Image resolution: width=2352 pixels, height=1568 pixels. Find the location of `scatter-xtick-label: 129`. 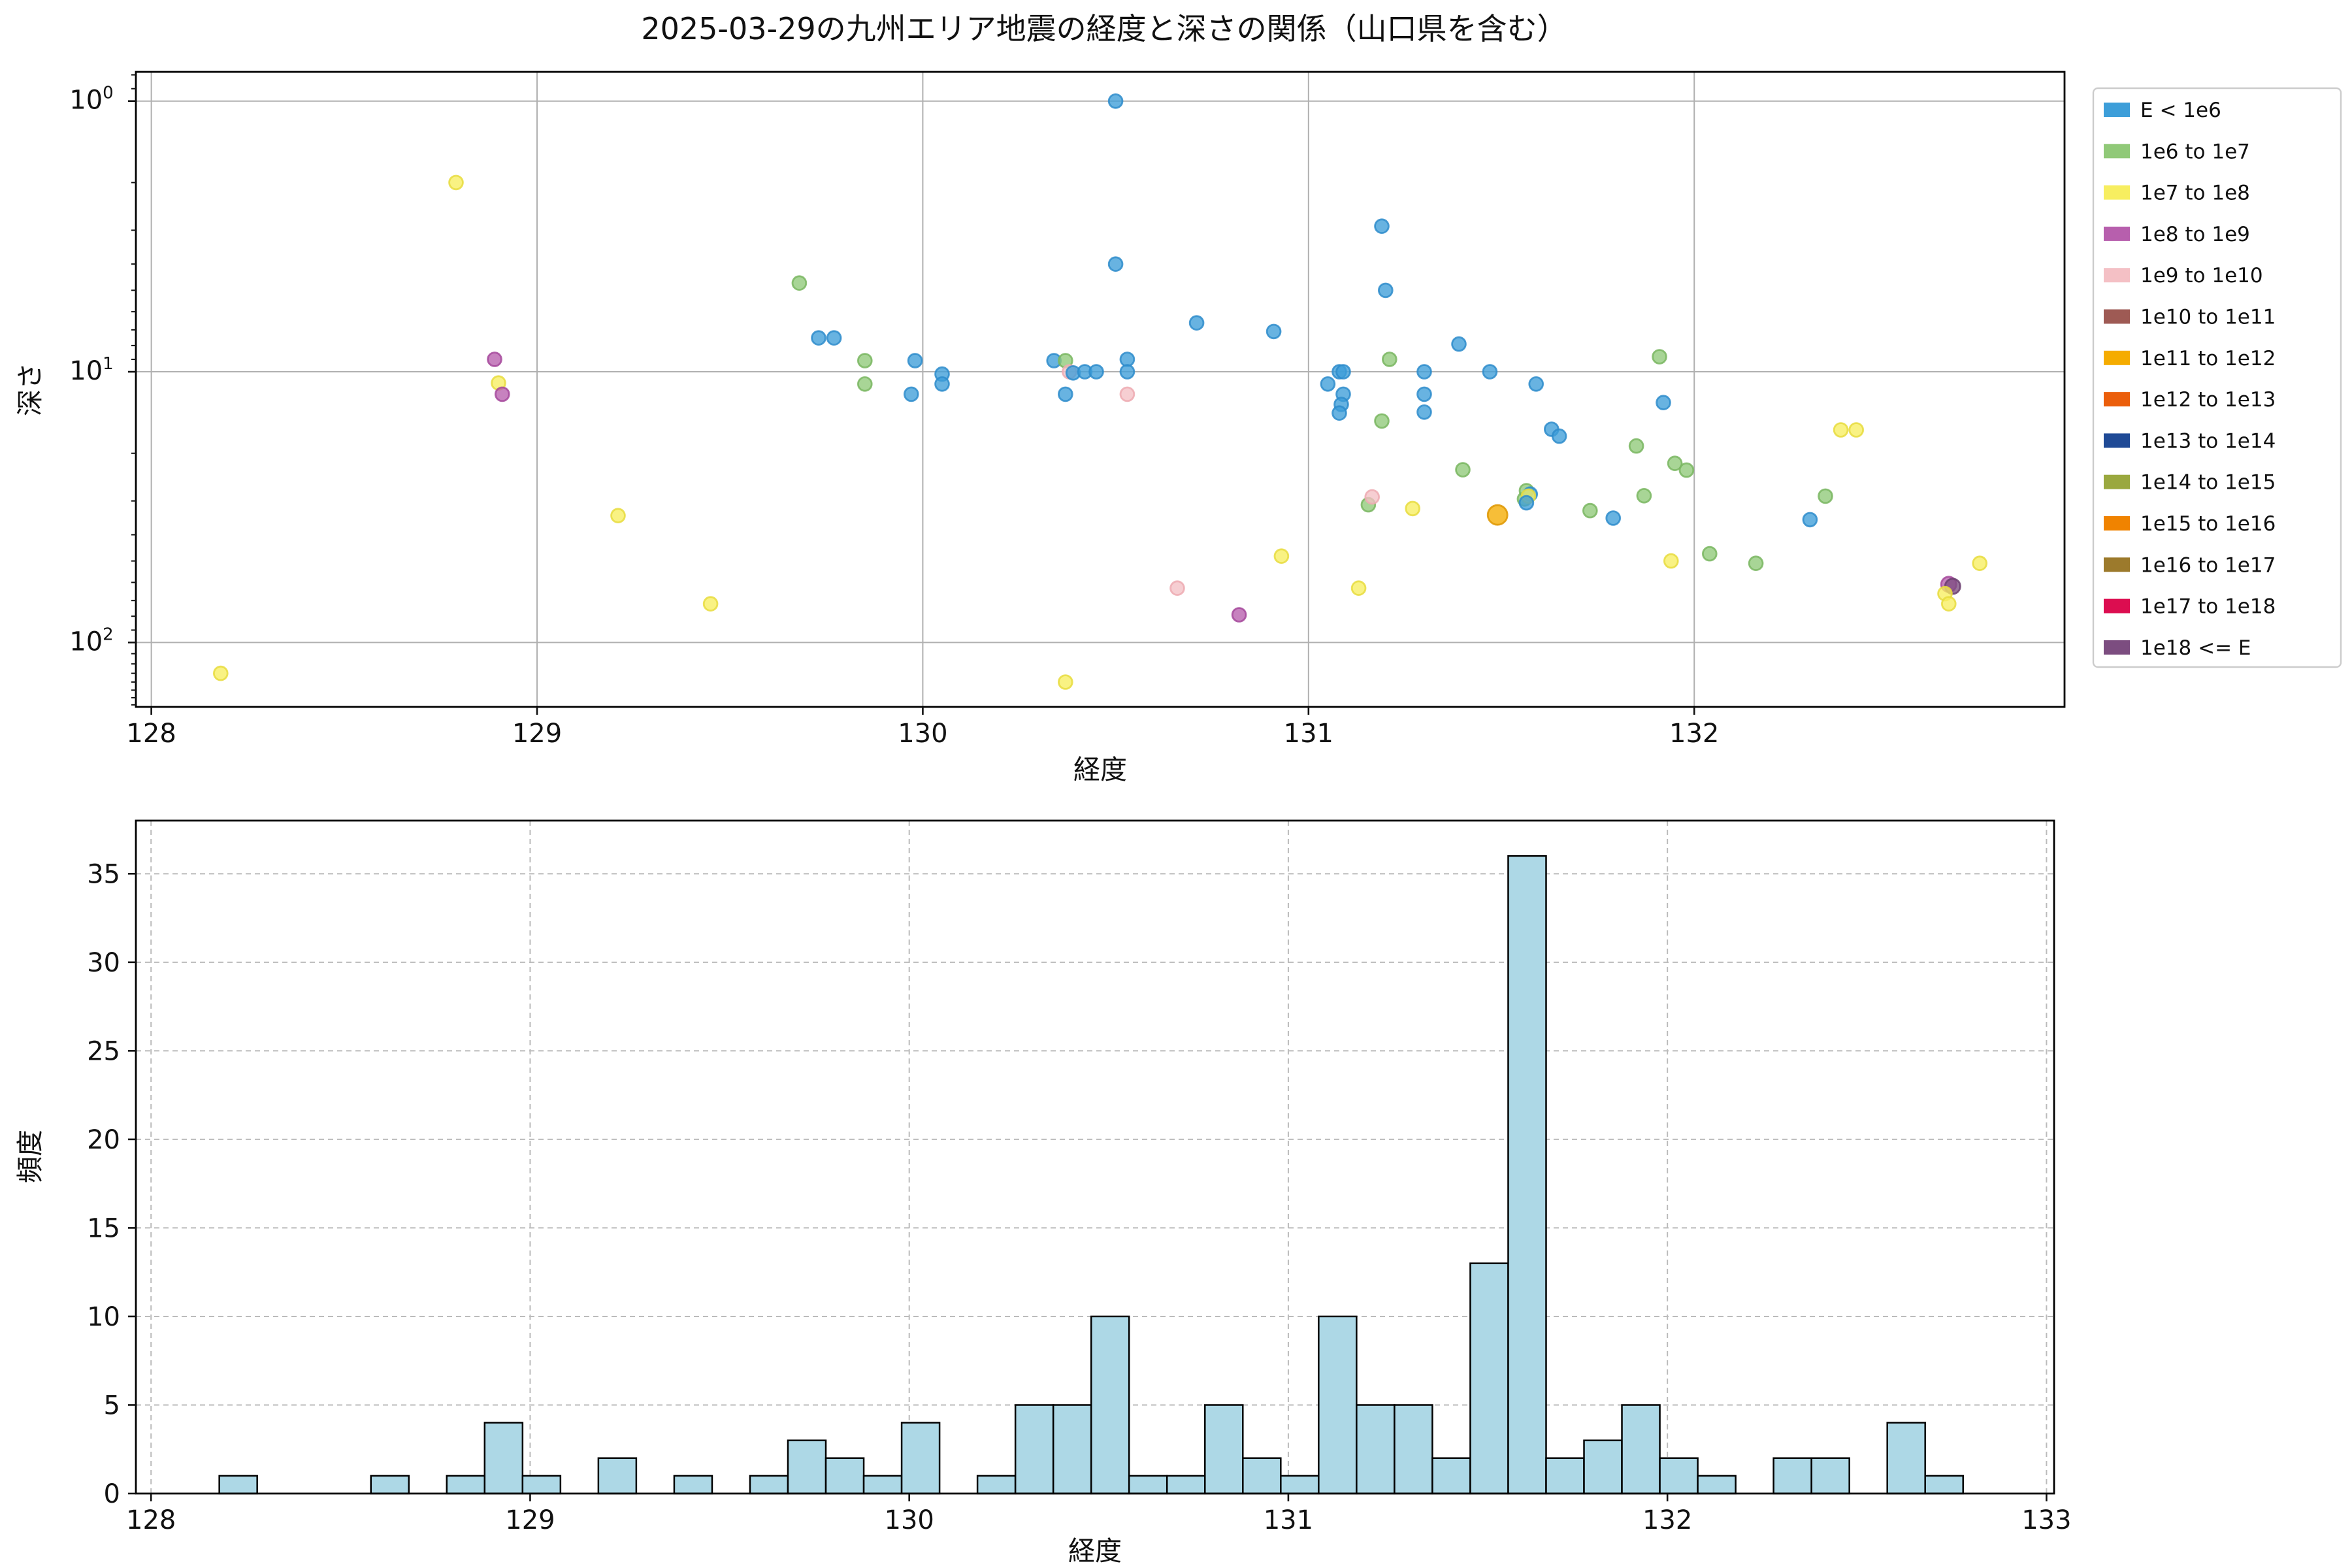

scatter-xtick-label: 129 is located at coordinates (537, 734).